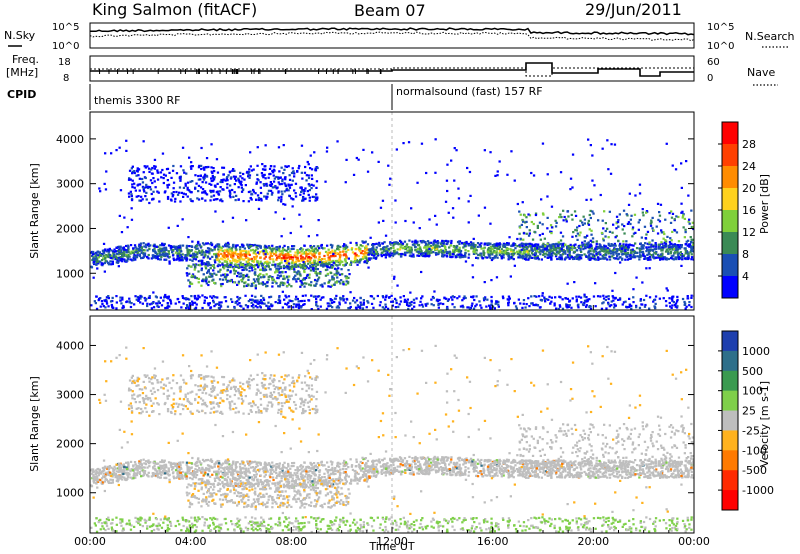  Describe the element at coordinates (611, 244) in the screenshot. I see `power-cell-2057` at that location.